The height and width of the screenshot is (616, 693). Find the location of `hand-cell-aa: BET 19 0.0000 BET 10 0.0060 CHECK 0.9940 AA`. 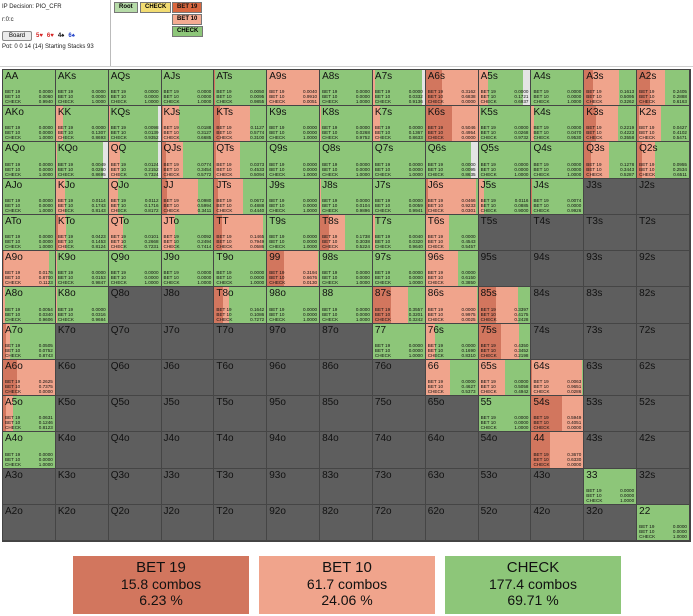

hand-cell-aa: BET 19 0.0000 BET 10 0.0060 CHECK 0.9940 AA is located at coordinates (29, 88).